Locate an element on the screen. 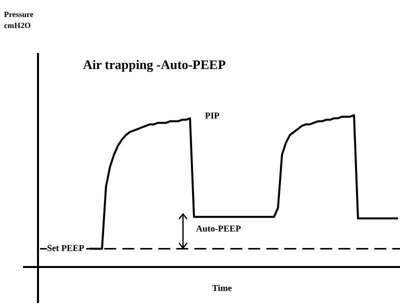 This screenshot has height=306, width=400. text: Pressure cmH2O is located at coordinates (19, 20).